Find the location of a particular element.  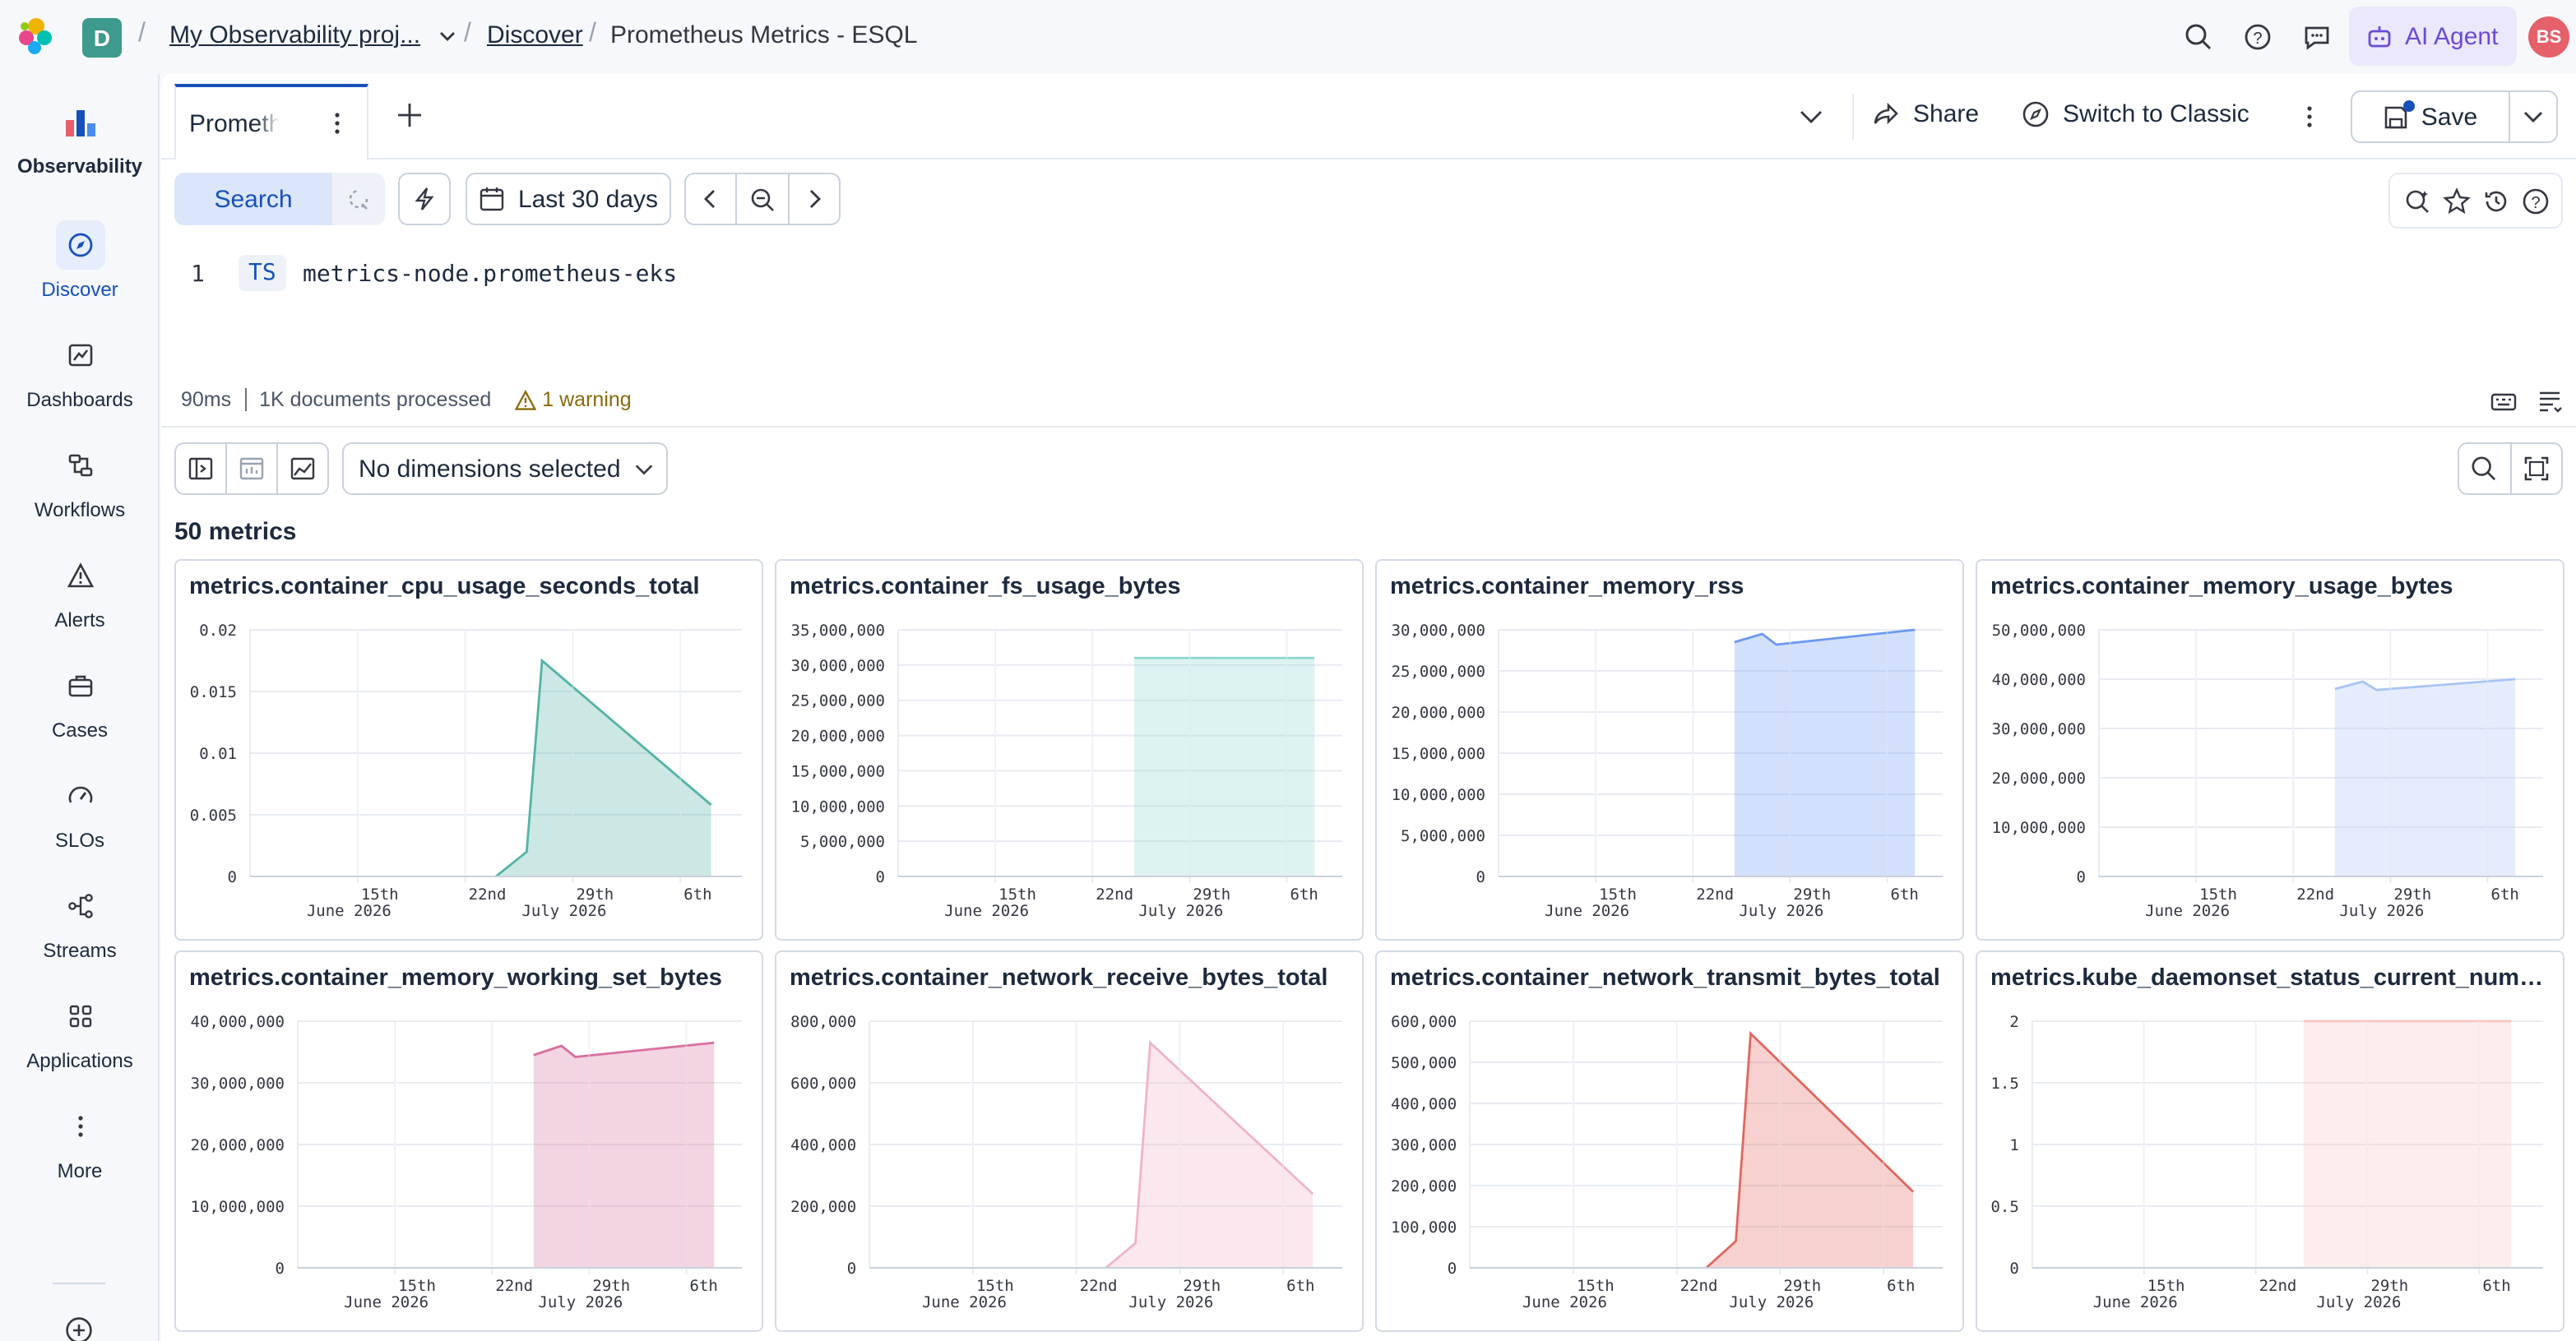

star-icon is located at coordinates (2456, 201).